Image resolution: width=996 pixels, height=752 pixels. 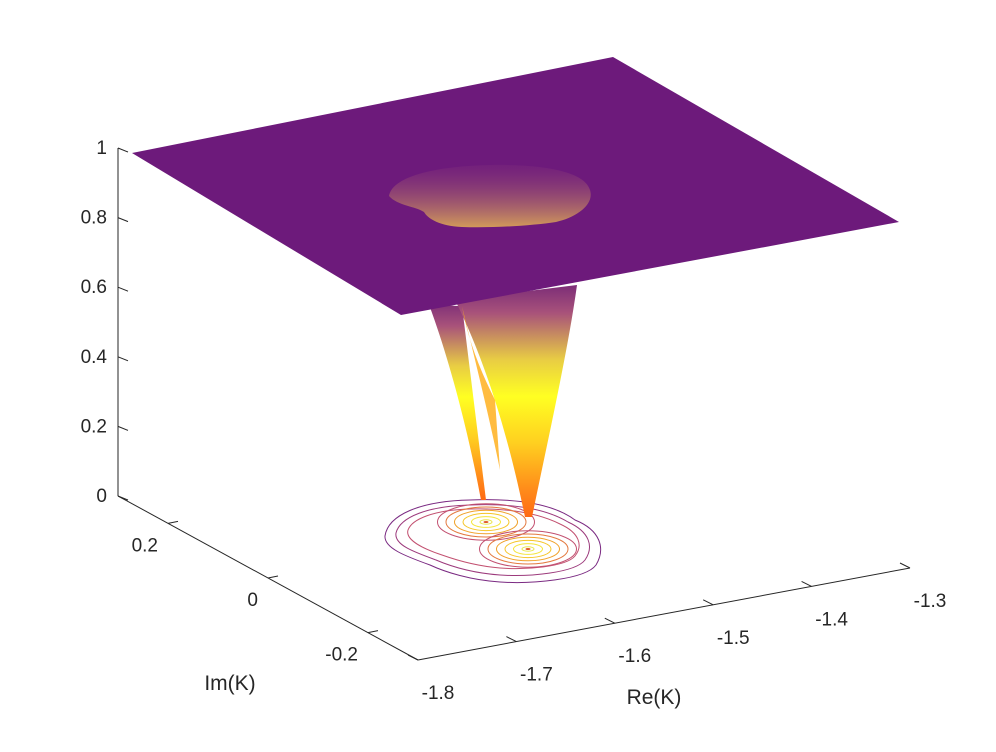 What do you see at coordinates (490, 196) in the screenshot?
I see `plateau-hole` at bounding box center [490, 196].